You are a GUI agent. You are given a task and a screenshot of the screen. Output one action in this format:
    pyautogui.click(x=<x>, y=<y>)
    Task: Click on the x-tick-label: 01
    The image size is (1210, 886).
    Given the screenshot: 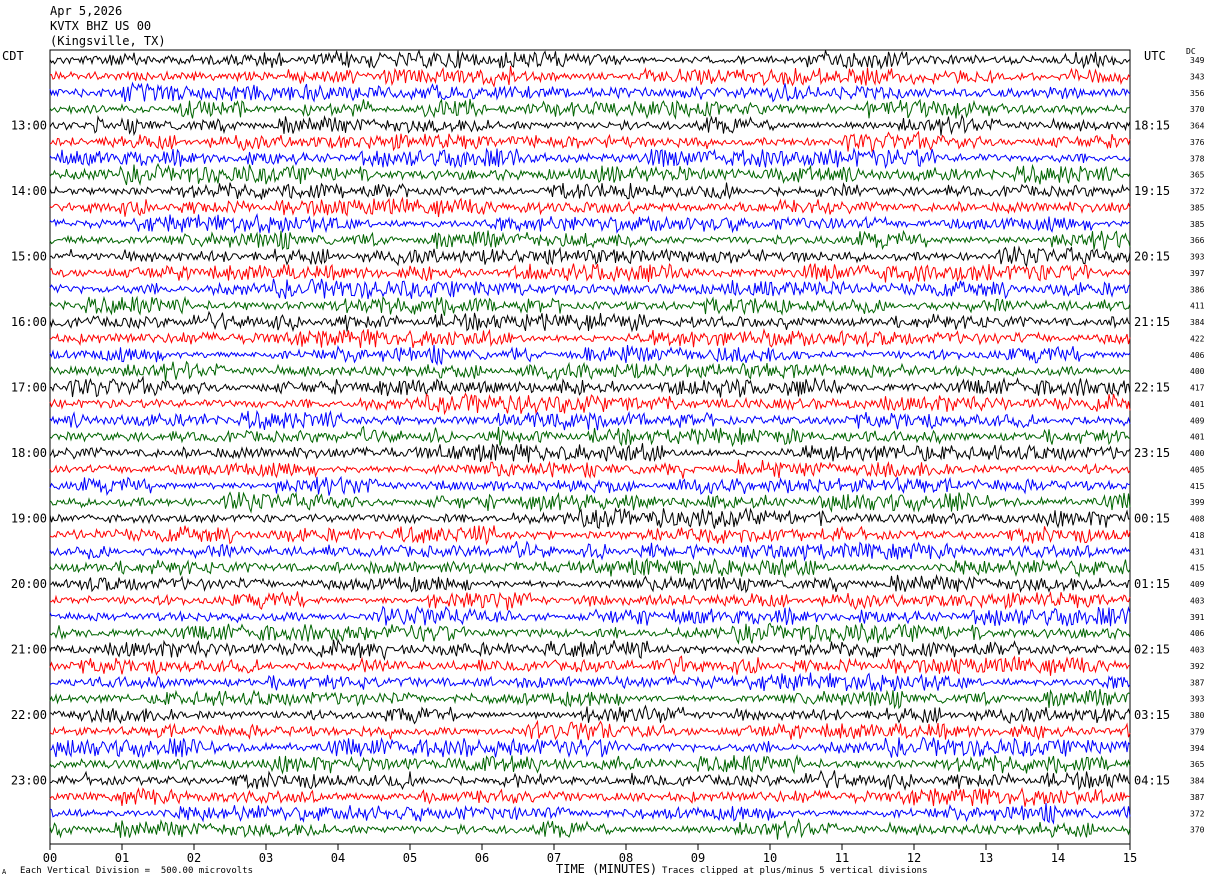 What is the action you would take?
    pyautogui.click(x=122, y=858)
    